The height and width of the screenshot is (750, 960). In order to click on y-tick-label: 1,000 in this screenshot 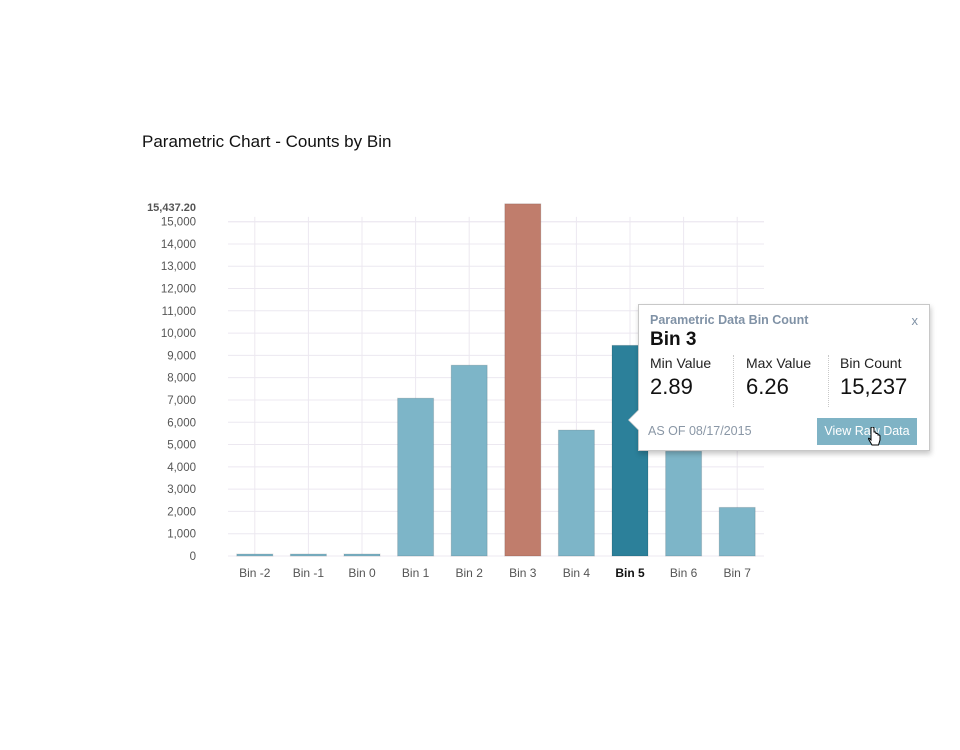, I will do `click(181, 535)`.